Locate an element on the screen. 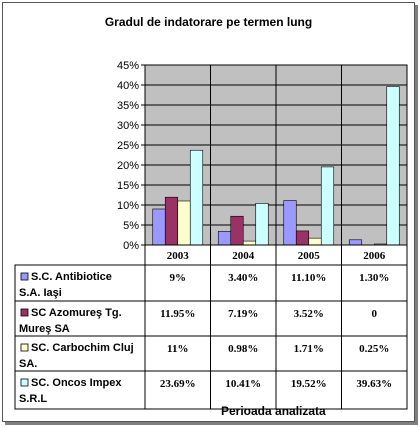 This screenshot has width=420, height=427. x-axis-label: Perioada analizata is located at coordinates (273, 411).